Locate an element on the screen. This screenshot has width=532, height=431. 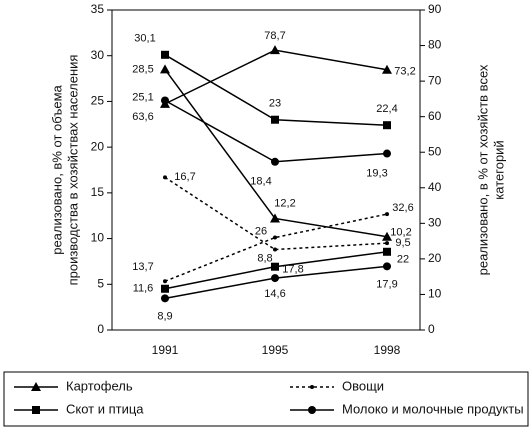
data-label: 13,7 is located at coordinates (142, 267).